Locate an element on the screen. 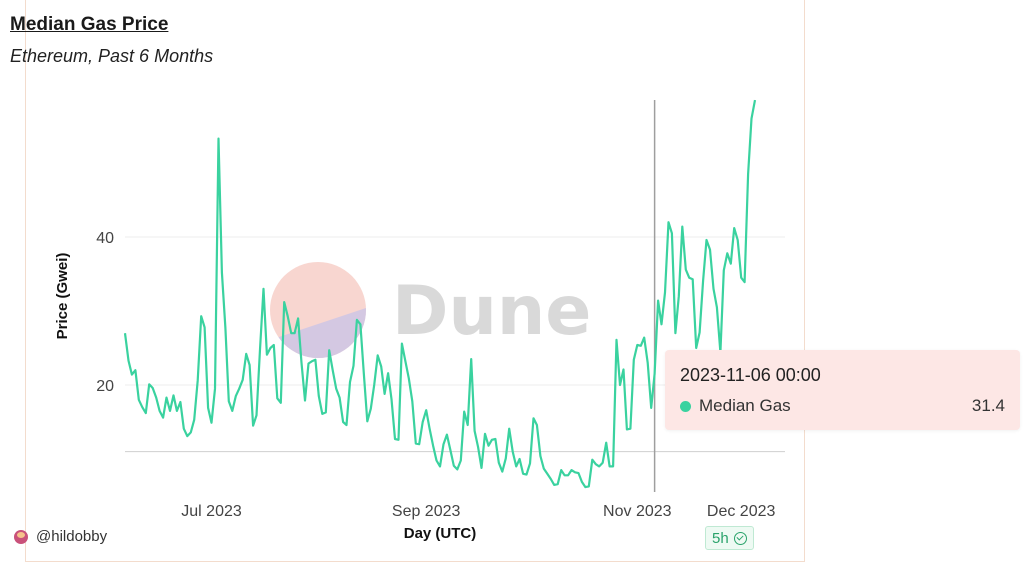  check-circle-icon is located at coordinates (740, 538).